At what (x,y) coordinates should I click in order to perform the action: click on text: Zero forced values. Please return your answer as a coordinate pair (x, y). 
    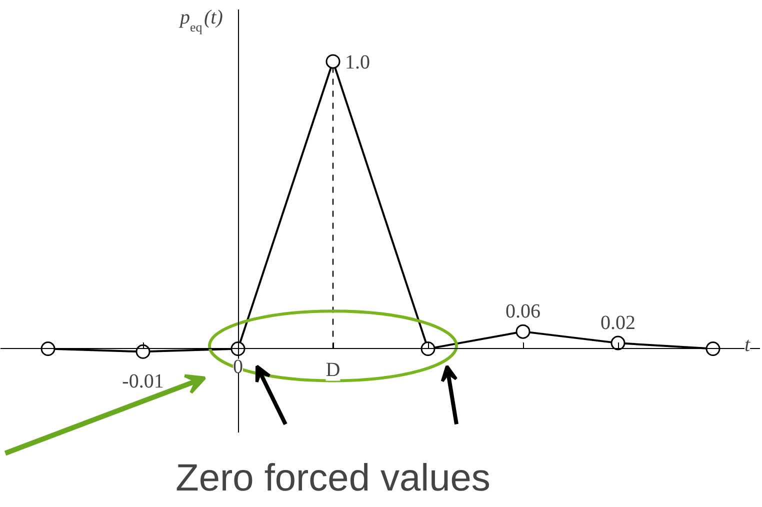
    Looking at the image, I should click on (333, 479).